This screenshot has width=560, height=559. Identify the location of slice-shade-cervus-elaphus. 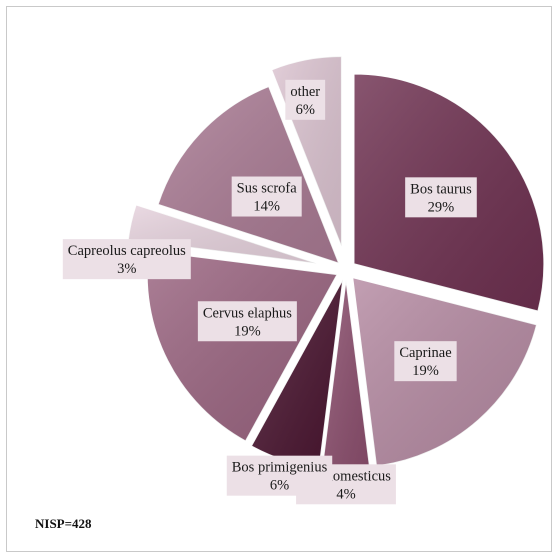
(242, 346).